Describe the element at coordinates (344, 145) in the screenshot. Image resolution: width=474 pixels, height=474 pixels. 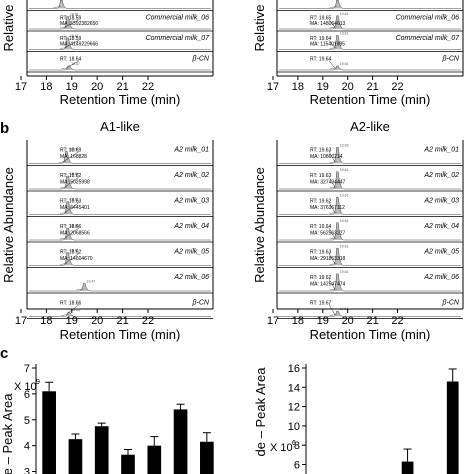
I see `peak-label: 19.63` at that location.